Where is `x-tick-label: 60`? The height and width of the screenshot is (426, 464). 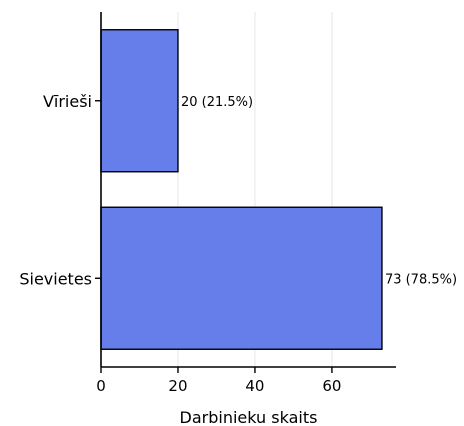 x-tick-label: 60 is located at coordinates (331, 386).